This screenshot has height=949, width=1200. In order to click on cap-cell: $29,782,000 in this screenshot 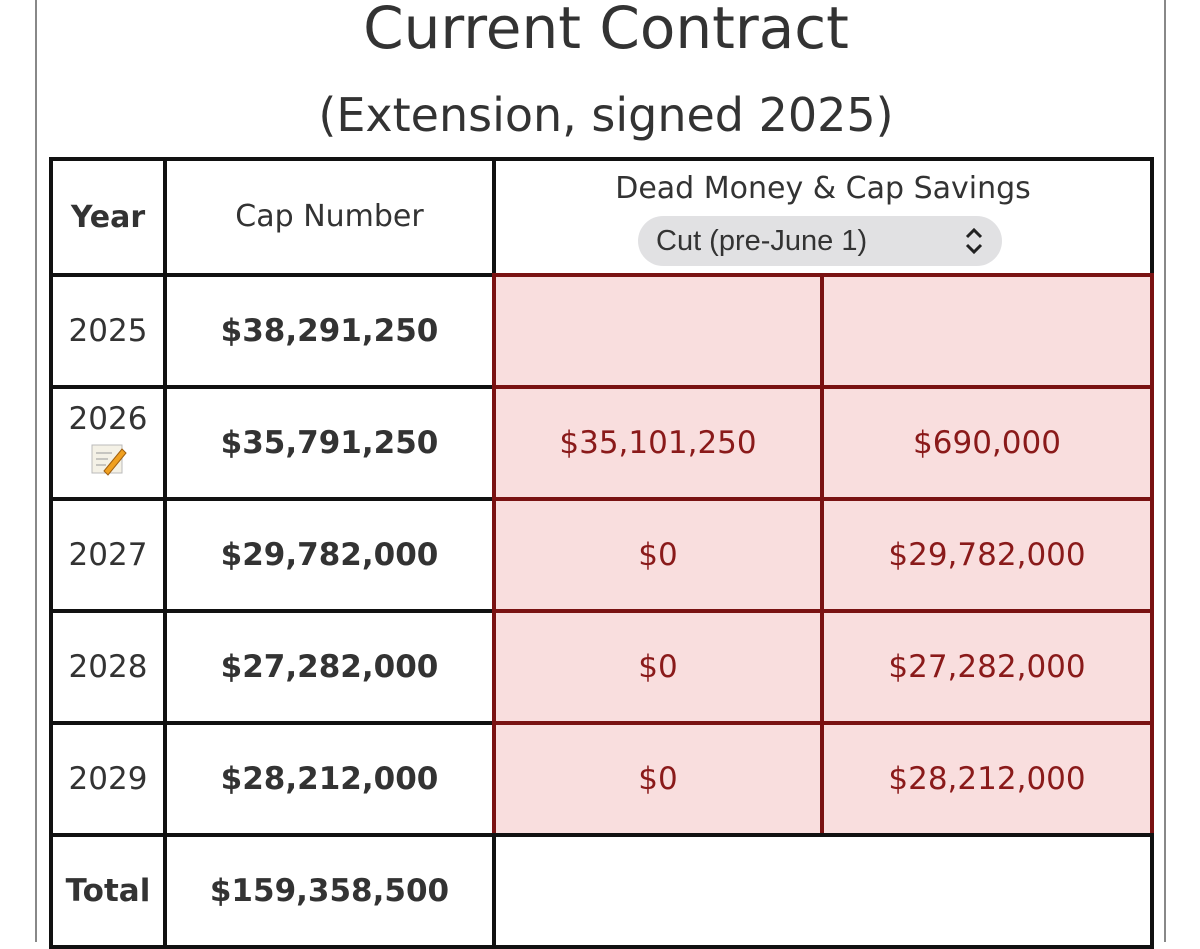, I will do `click(329, 555)`.